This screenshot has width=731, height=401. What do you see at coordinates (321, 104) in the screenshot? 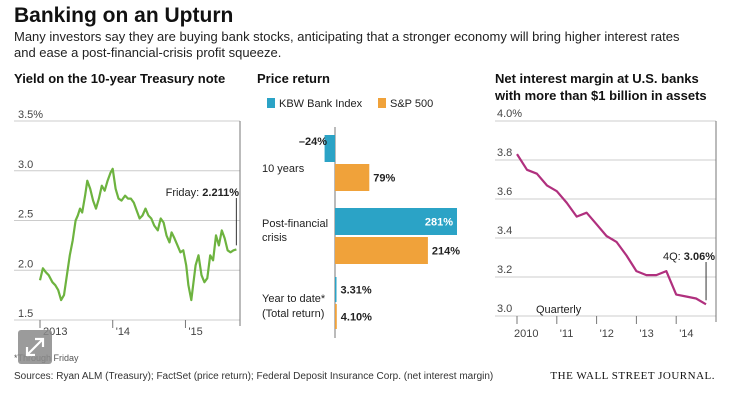
I see `legend-label-kbw: KBW Bank Index` at bounding box center [321, 104].